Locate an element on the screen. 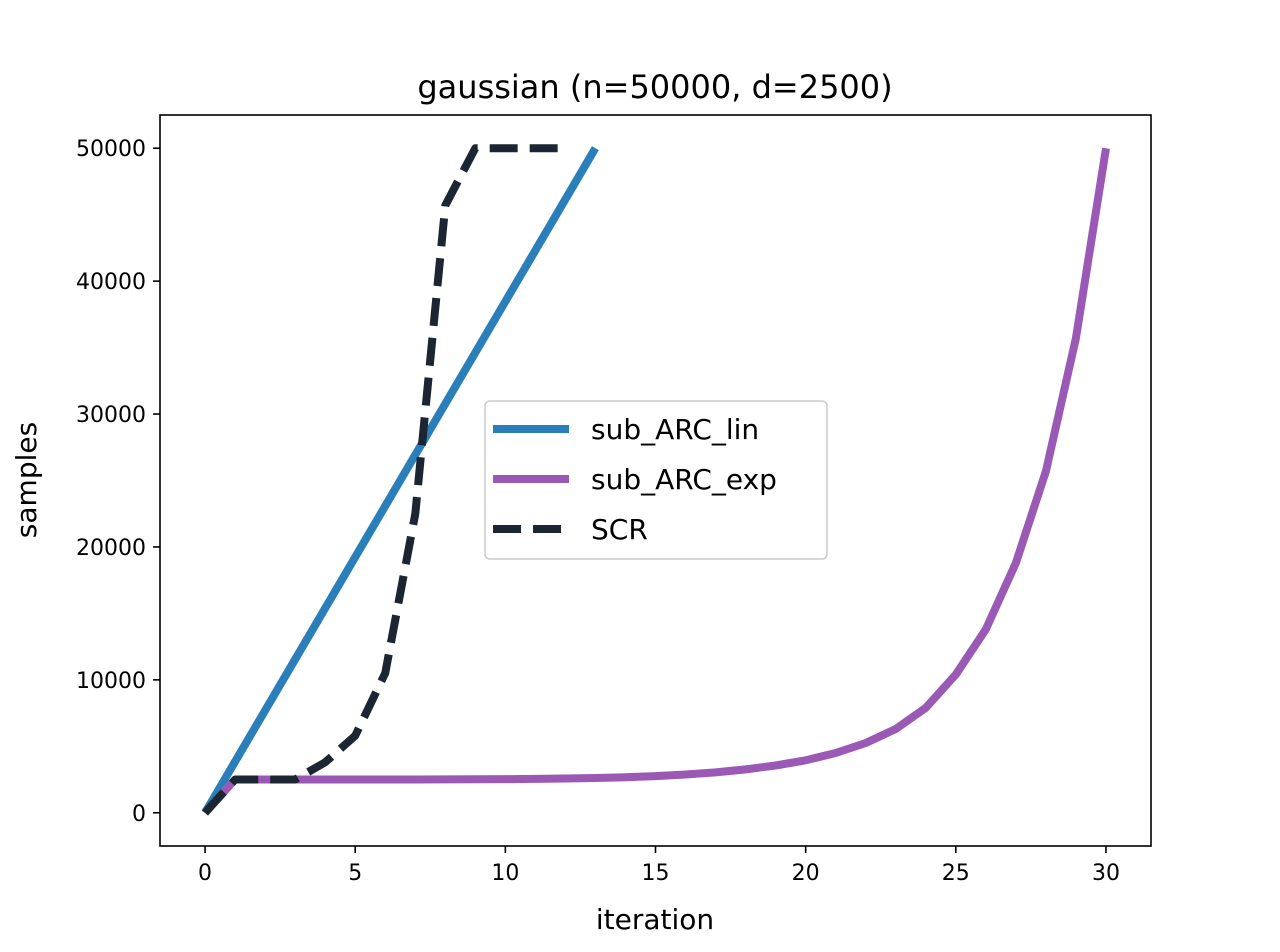  y-axis-label: samples is located at coordinates (26, 480).